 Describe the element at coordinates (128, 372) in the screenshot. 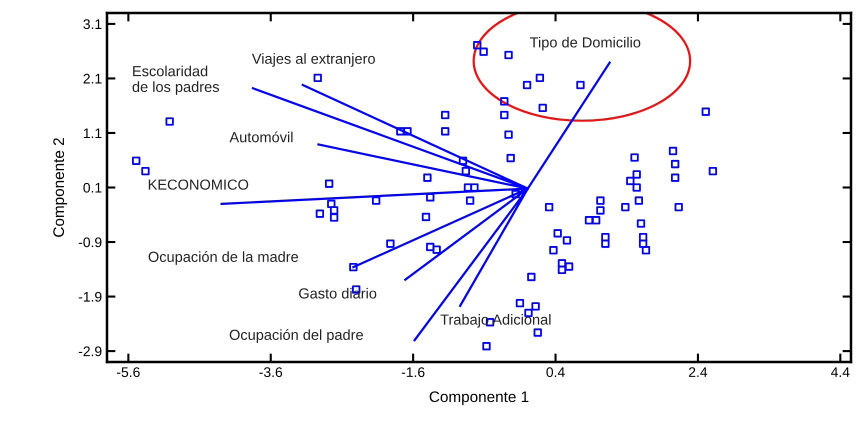

I see `x-tick-label: -5.6` at that location.